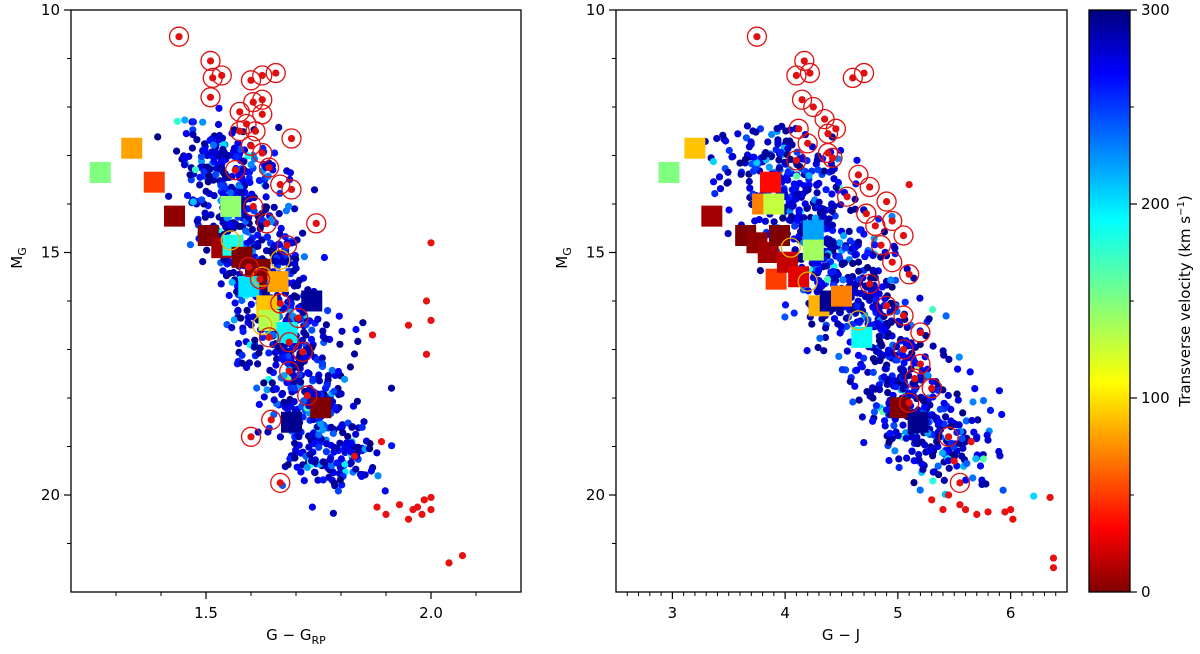  I want to click on x-tick-label: 4, so click(785, 613).